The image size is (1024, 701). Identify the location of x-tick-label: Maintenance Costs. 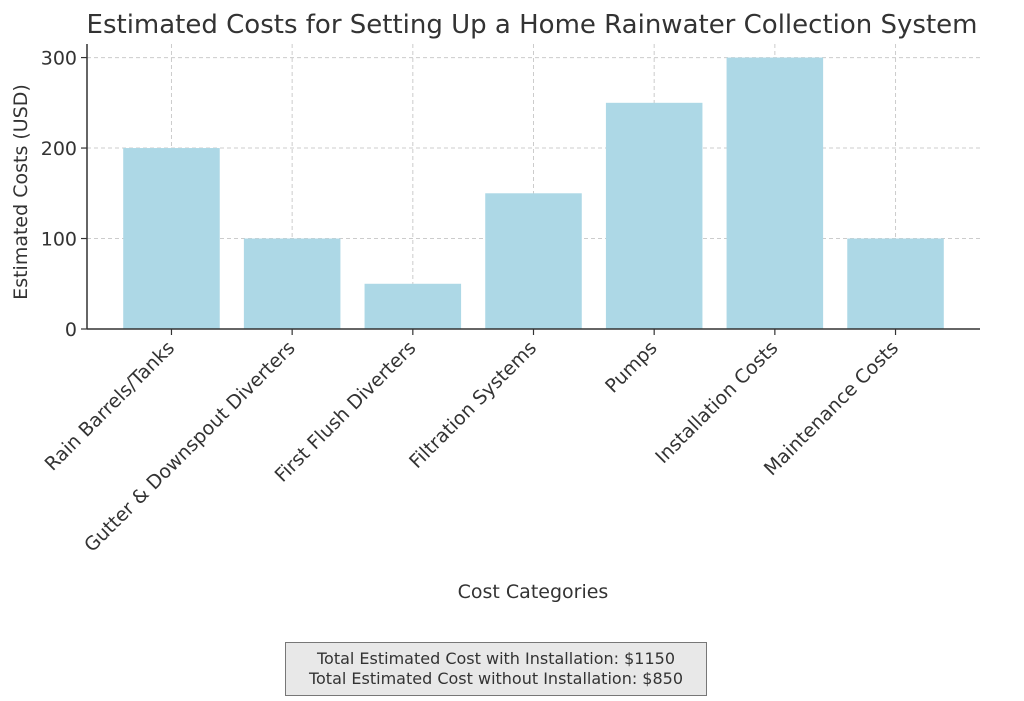
(831, 408).